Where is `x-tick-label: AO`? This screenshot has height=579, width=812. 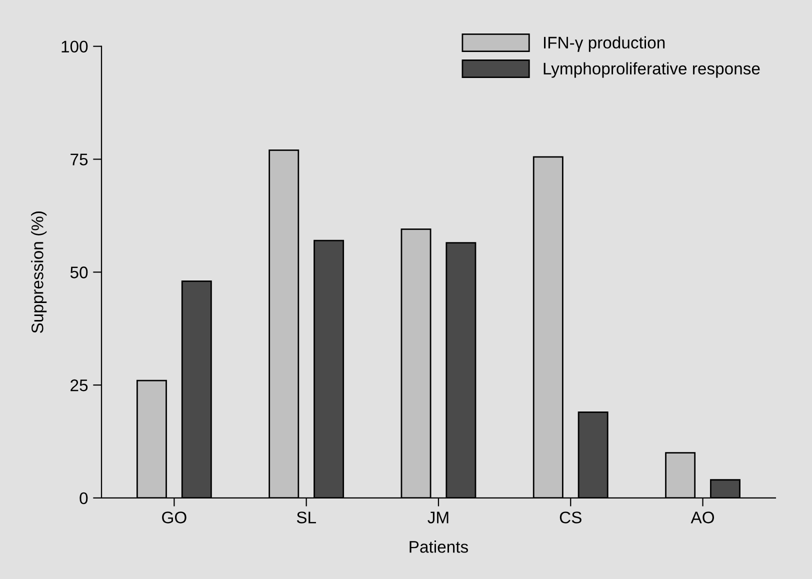
x-tick-label: AO is located at coordinates (702, 518).